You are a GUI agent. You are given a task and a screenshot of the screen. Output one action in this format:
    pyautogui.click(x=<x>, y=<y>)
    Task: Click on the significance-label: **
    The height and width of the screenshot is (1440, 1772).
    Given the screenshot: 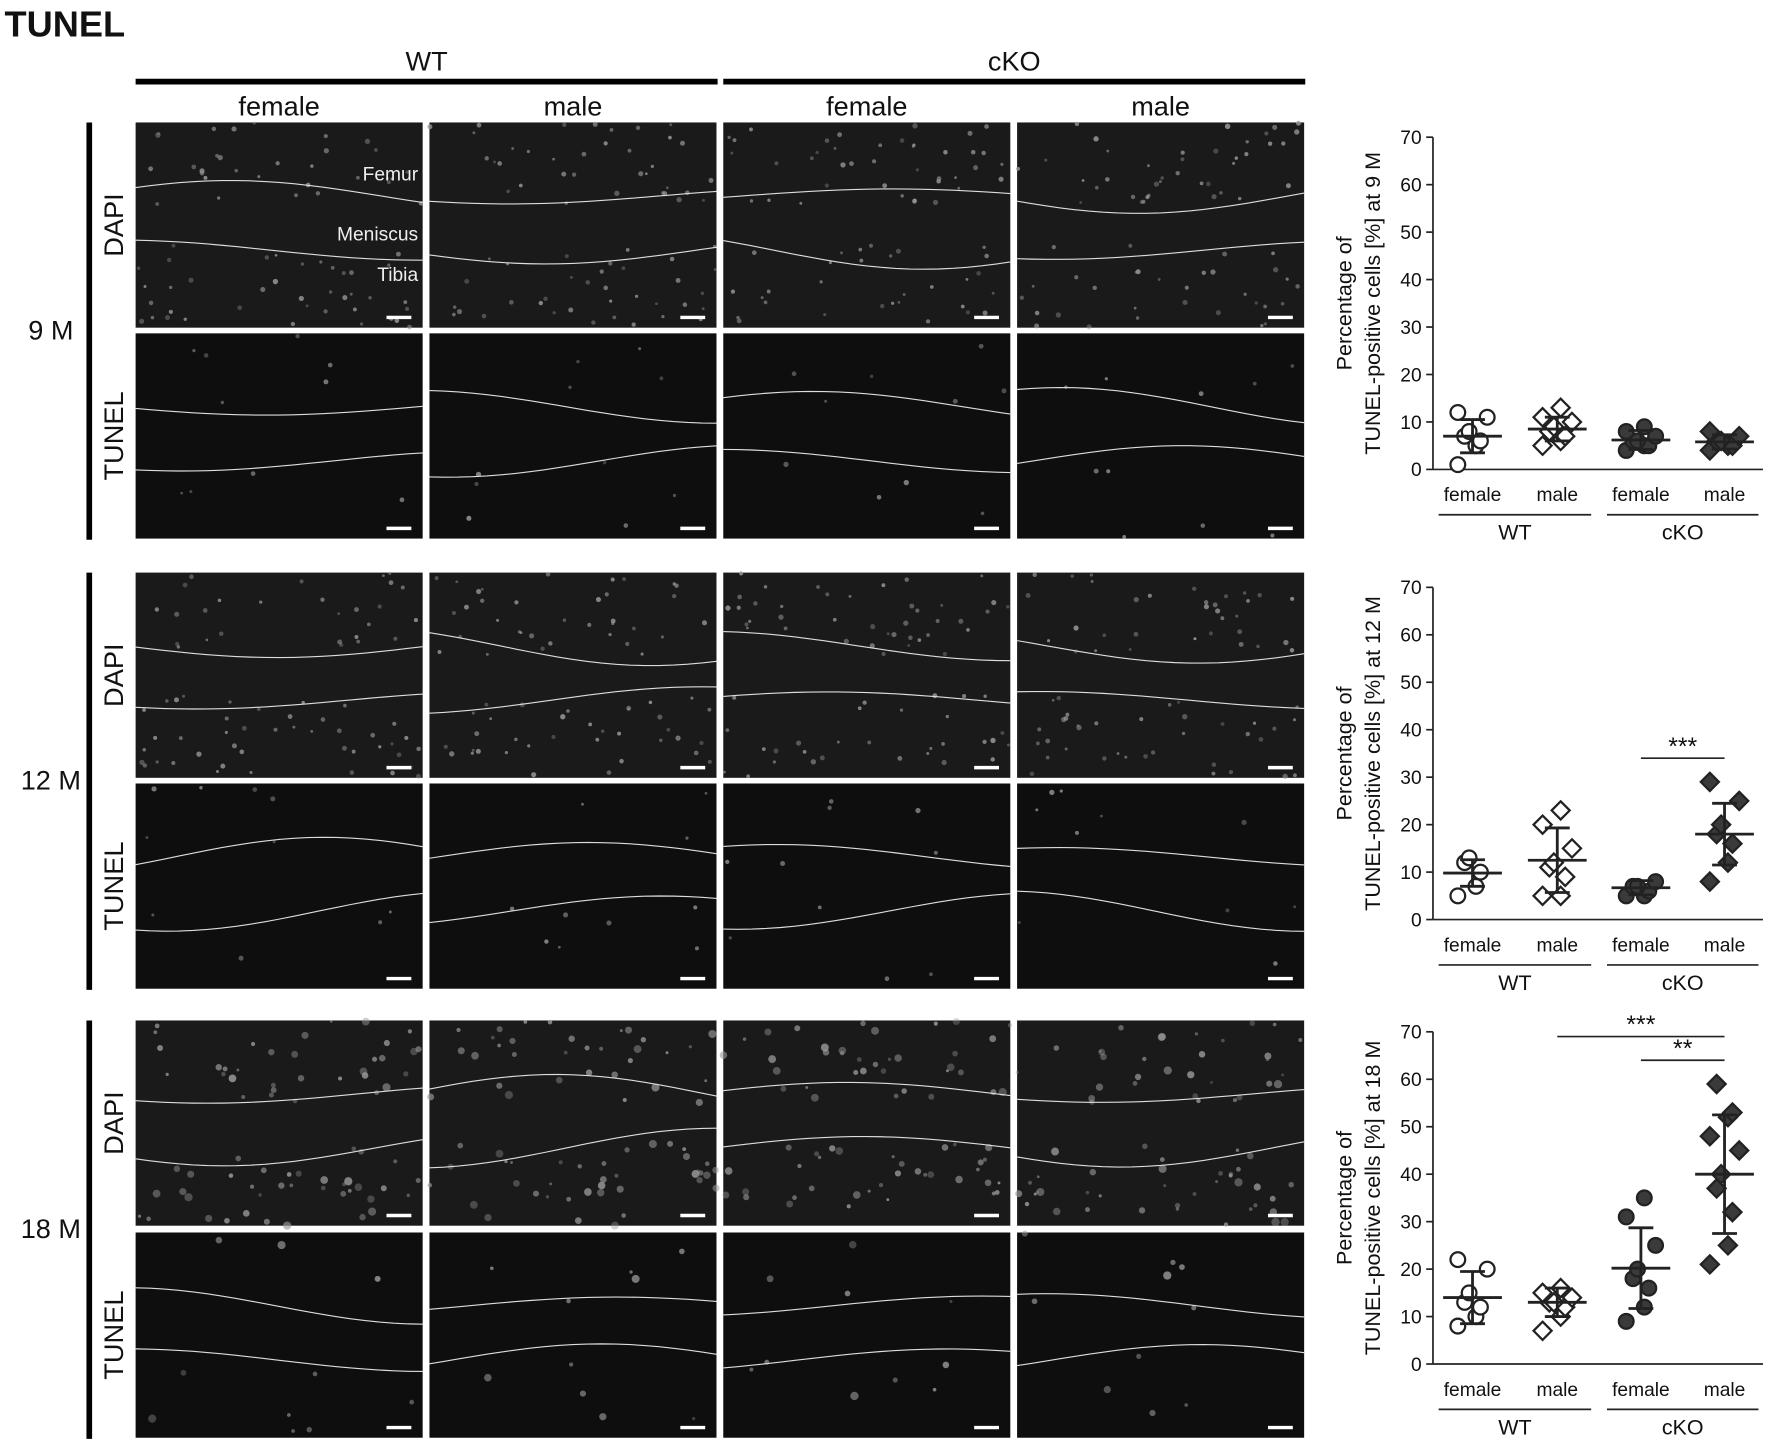 What is the action you would take?
    pyautogui.click(x=1683, y=1049)
    